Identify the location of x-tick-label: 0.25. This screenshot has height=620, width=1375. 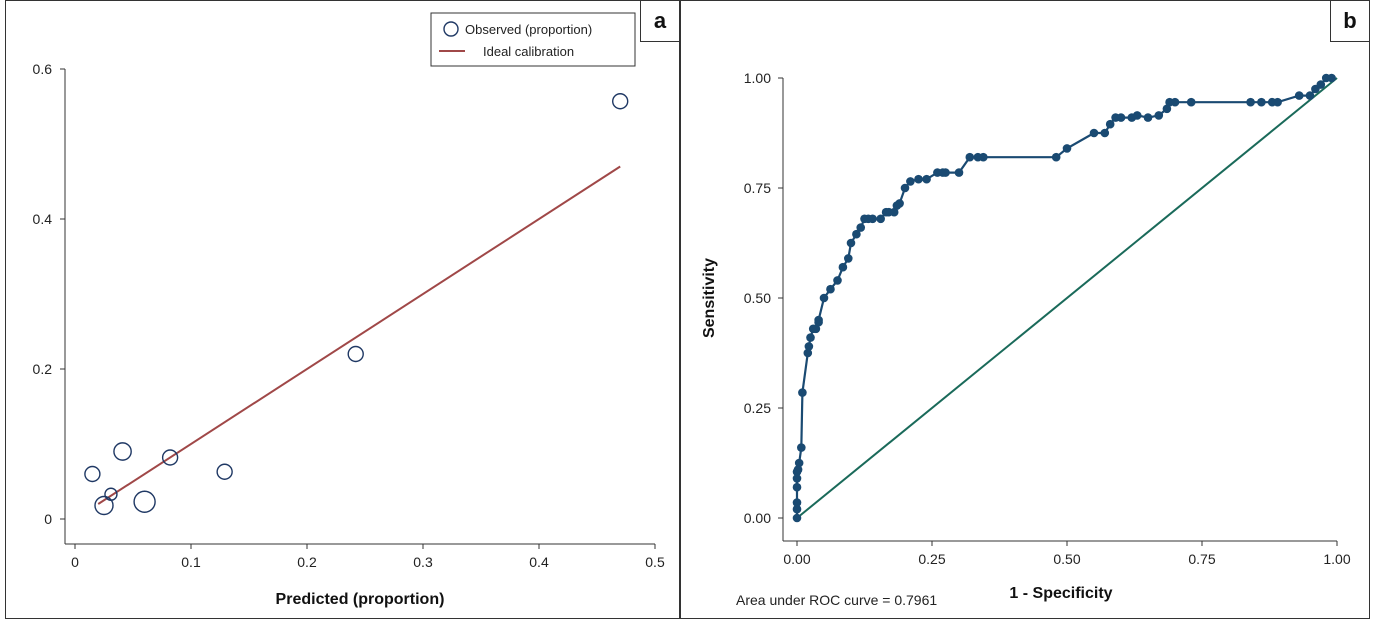
(931, 559).